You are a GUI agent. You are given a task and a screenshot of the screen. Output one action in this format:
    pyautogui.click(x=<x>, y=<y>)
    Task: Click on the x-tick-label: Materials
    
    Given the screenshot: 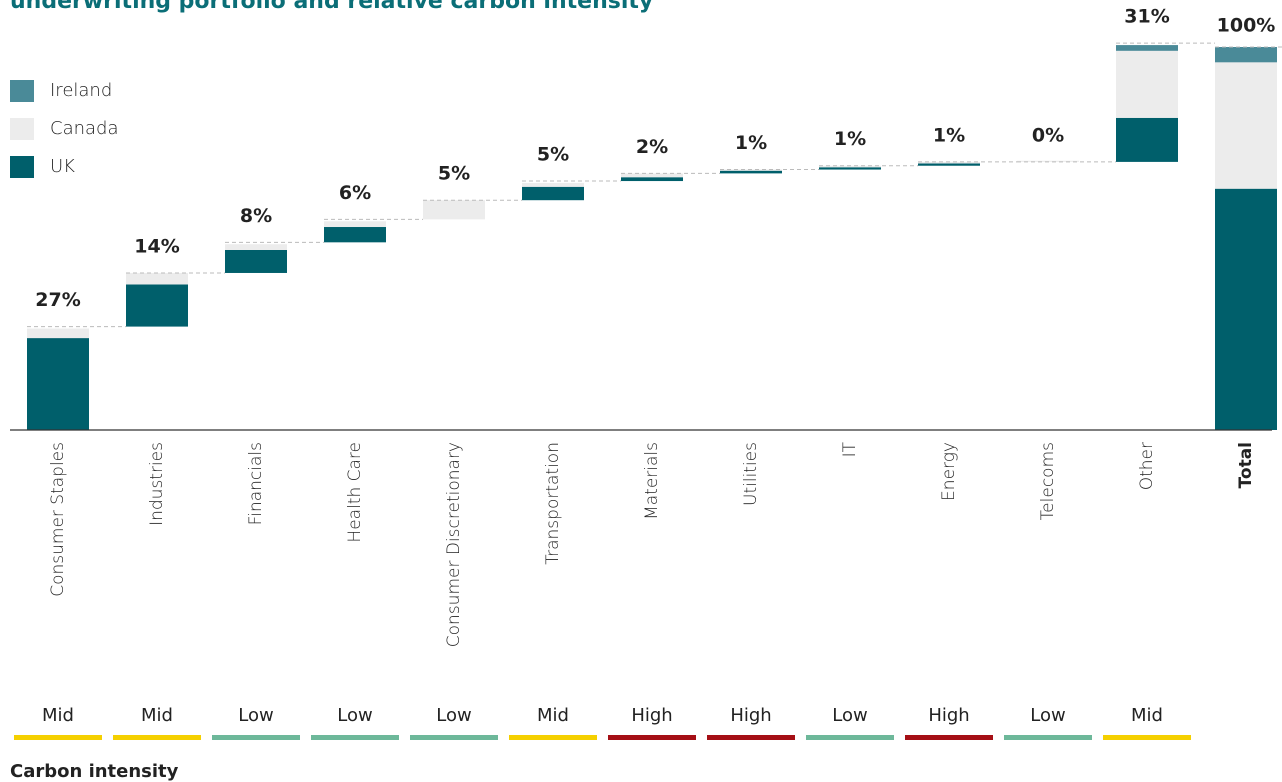 What is the action you would take?
    pyautogui.click(x=652, y=481)
    